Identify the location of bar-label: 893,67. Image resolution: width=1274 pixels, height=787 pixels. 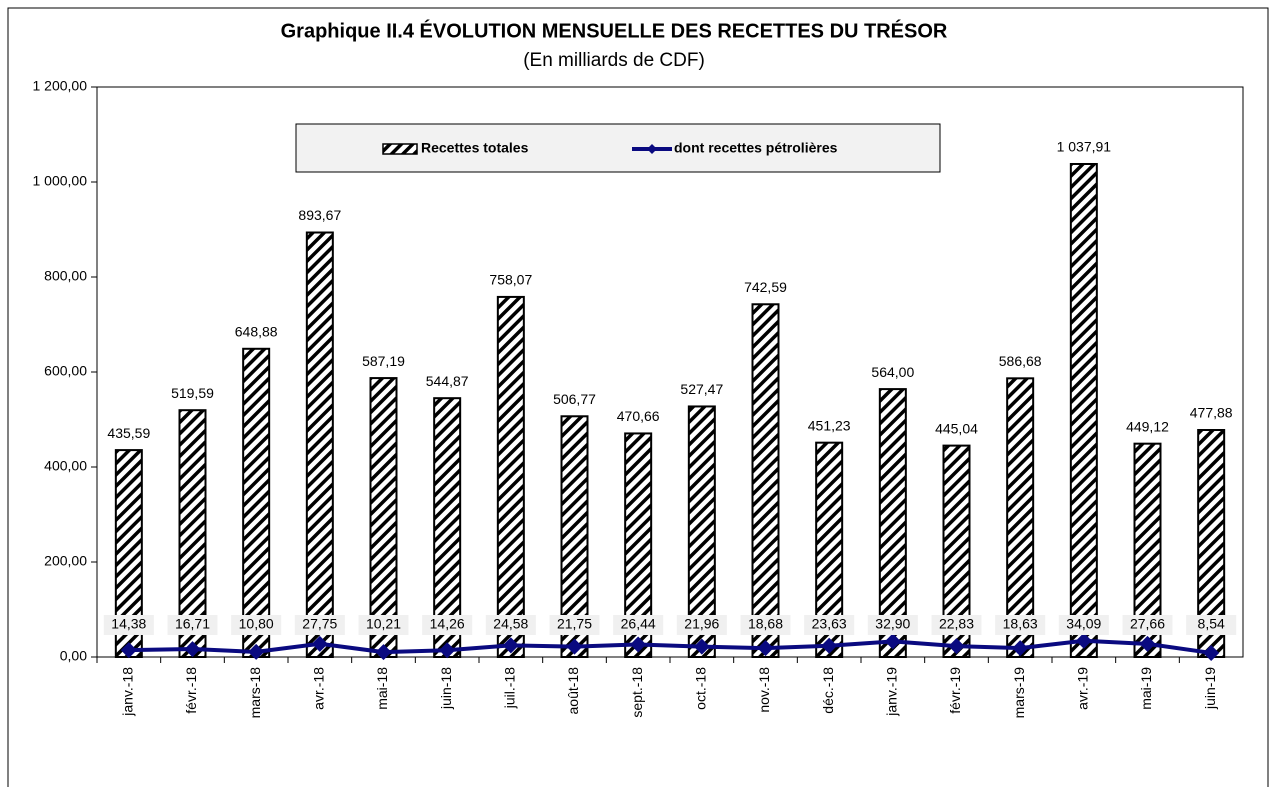
(319, 215).